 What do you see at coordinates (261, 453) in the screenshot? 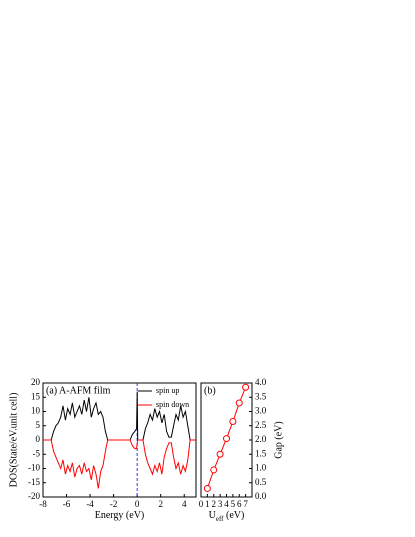
I see `y2-tick-label: 1.5` at bounding box center [261, 453].